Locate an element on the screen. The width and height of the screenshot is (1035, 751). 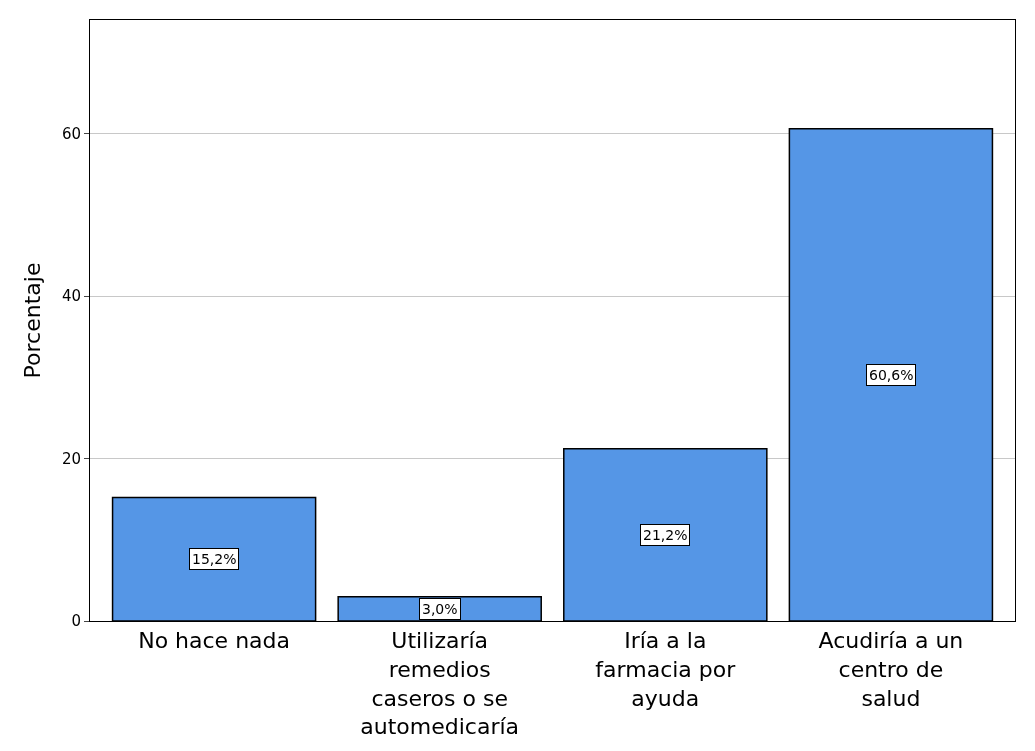
x-tick-label: No hace nada is located at coordinates (214, 641).